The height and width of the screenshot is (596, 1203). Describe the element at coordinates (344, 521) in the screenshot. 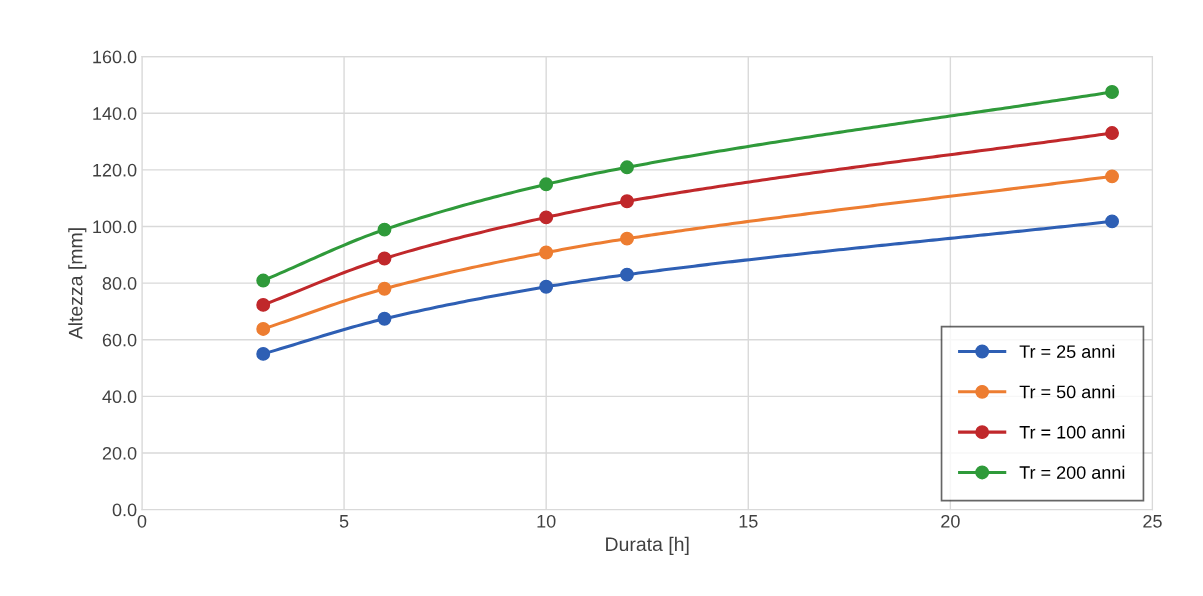

I see `x-tick-label: 5` at that location.